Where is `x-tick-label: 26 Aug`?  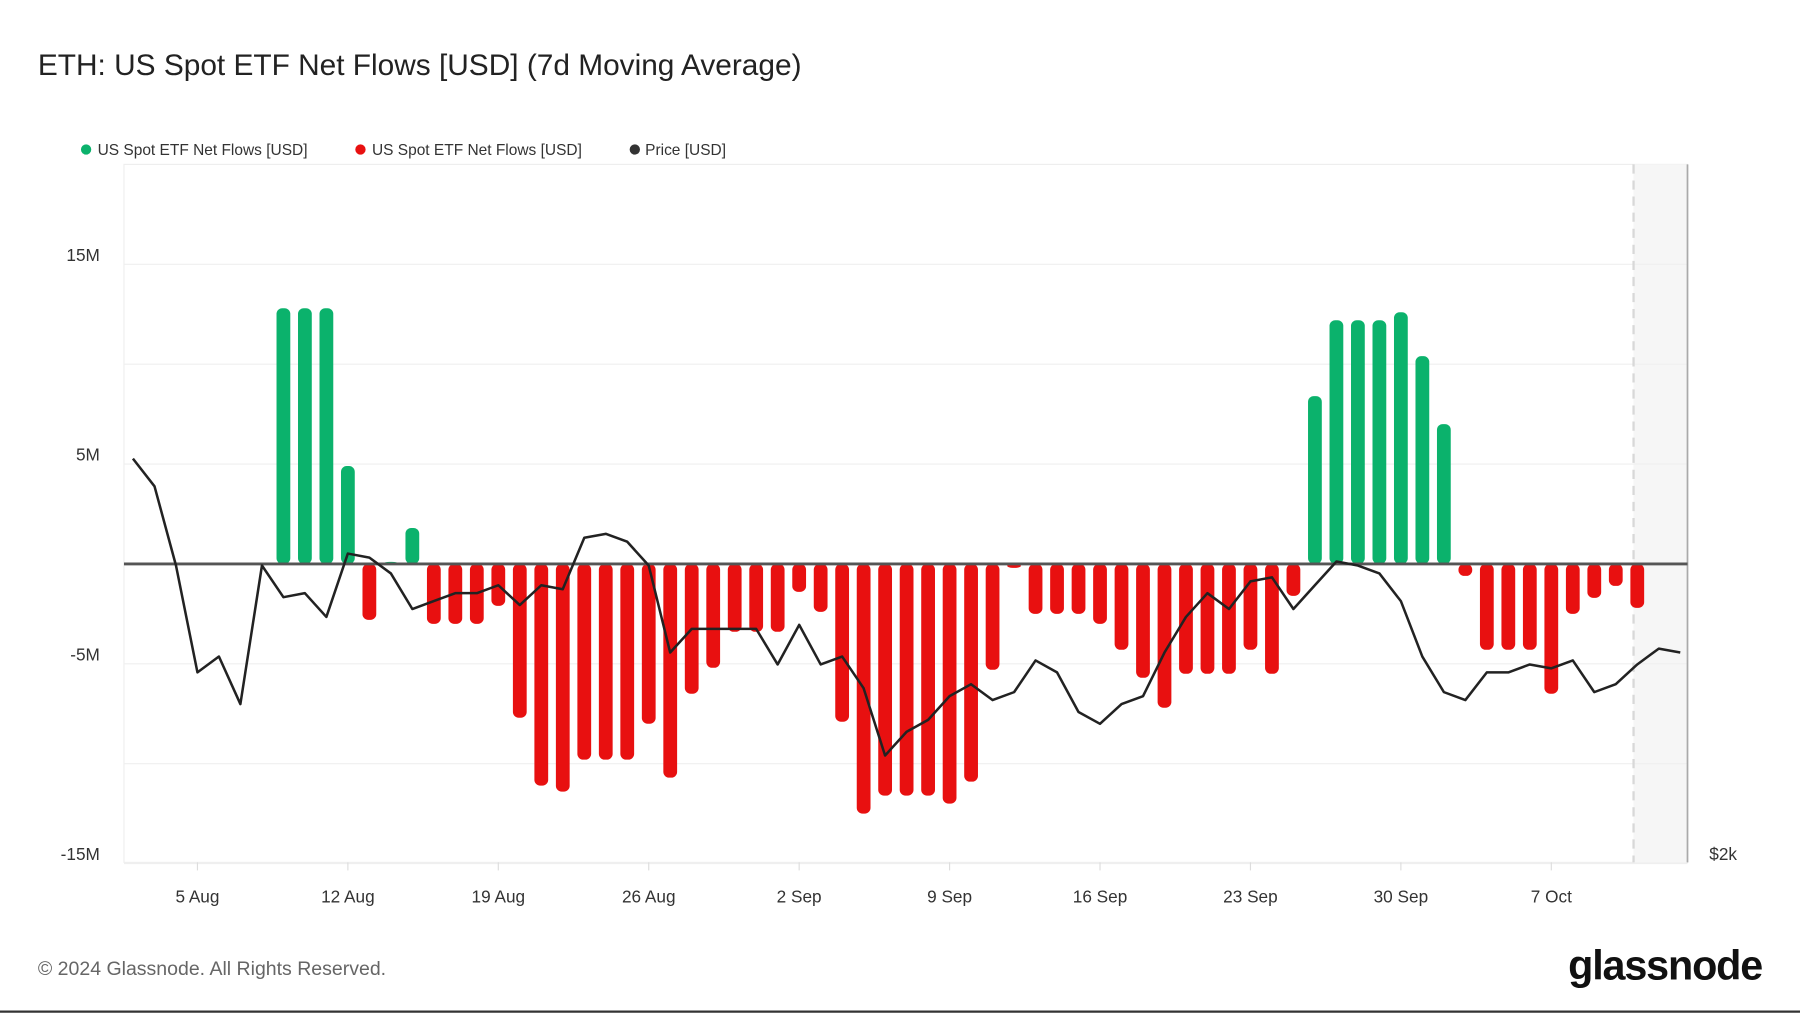
x-tick-label: 26 Aug is located at coordinates (649, 897).